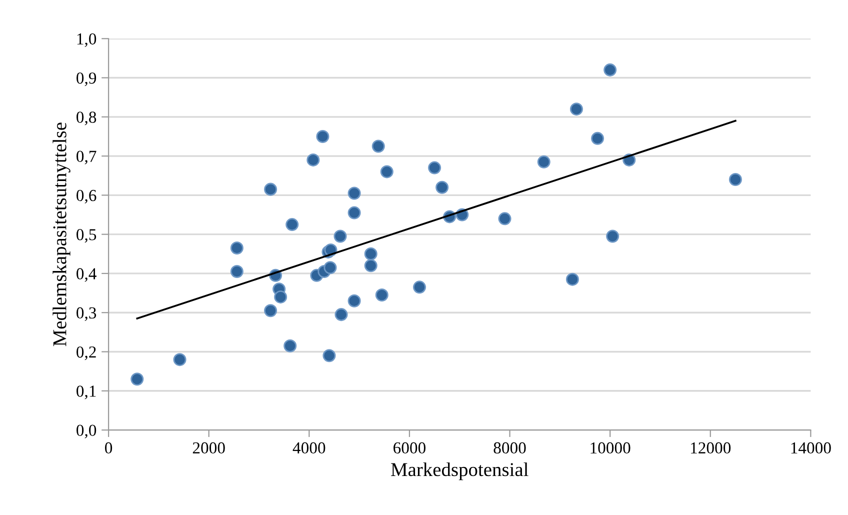 This screenshot has height=515, width=848. What do you see at coordinates (610, 448) in the screenshot?
I see `x-tick-label: 10000` at bounding box center [610, 448].